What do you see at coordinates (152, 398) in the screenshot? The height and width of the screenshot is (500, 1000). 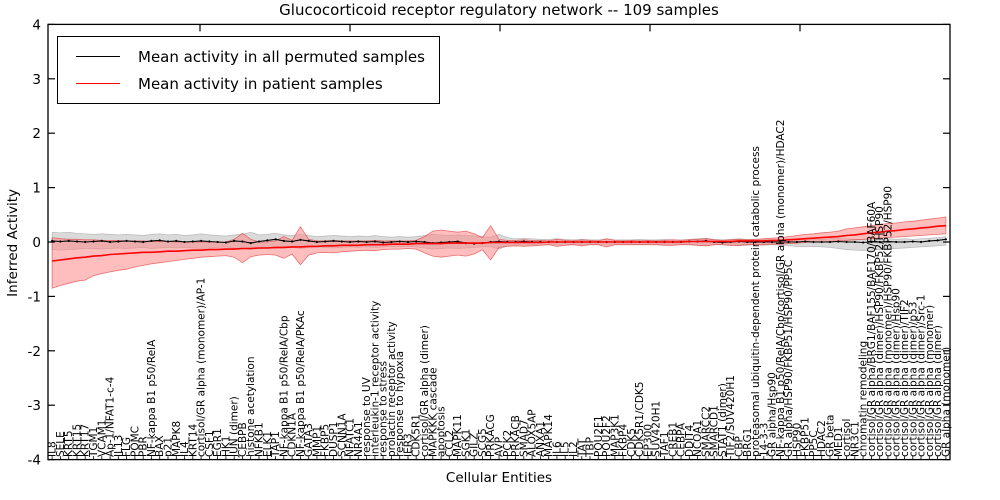 I see `x-tick-label: NF-kappa B1 p50/RelA` at bounding box center [152, 398].